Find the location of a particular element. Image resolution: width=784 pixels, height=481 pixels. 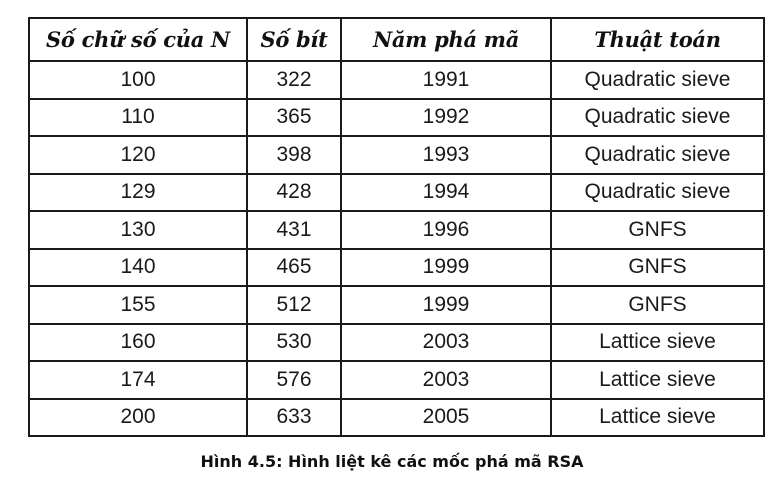

cell-year: 1996 is located at coordinates (446, 230).